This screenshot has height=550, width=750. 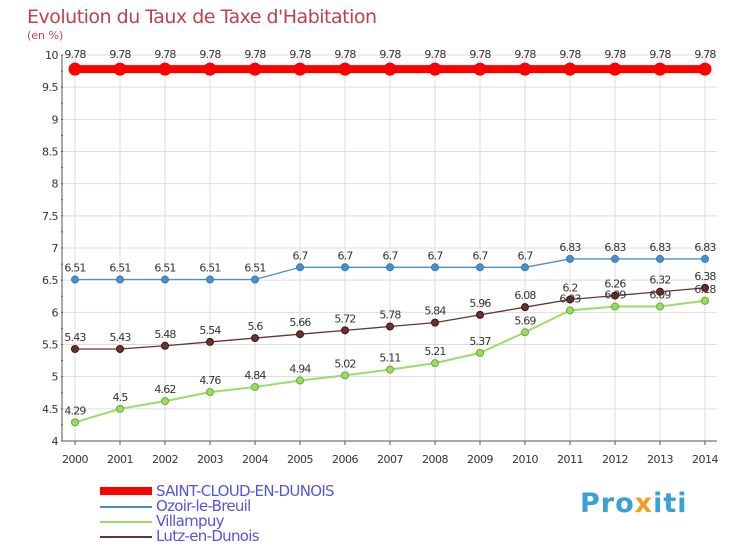 I want to click on data-label: 5.84, so click(x=435, y=311).